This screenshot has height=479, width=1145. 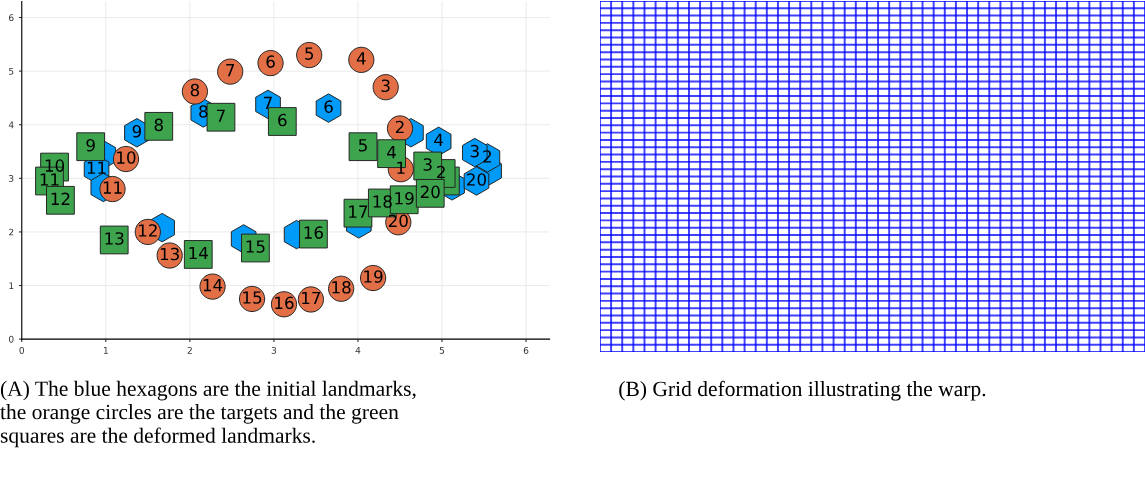 I want to click on annotation: 18, so click(x=341, y=287).